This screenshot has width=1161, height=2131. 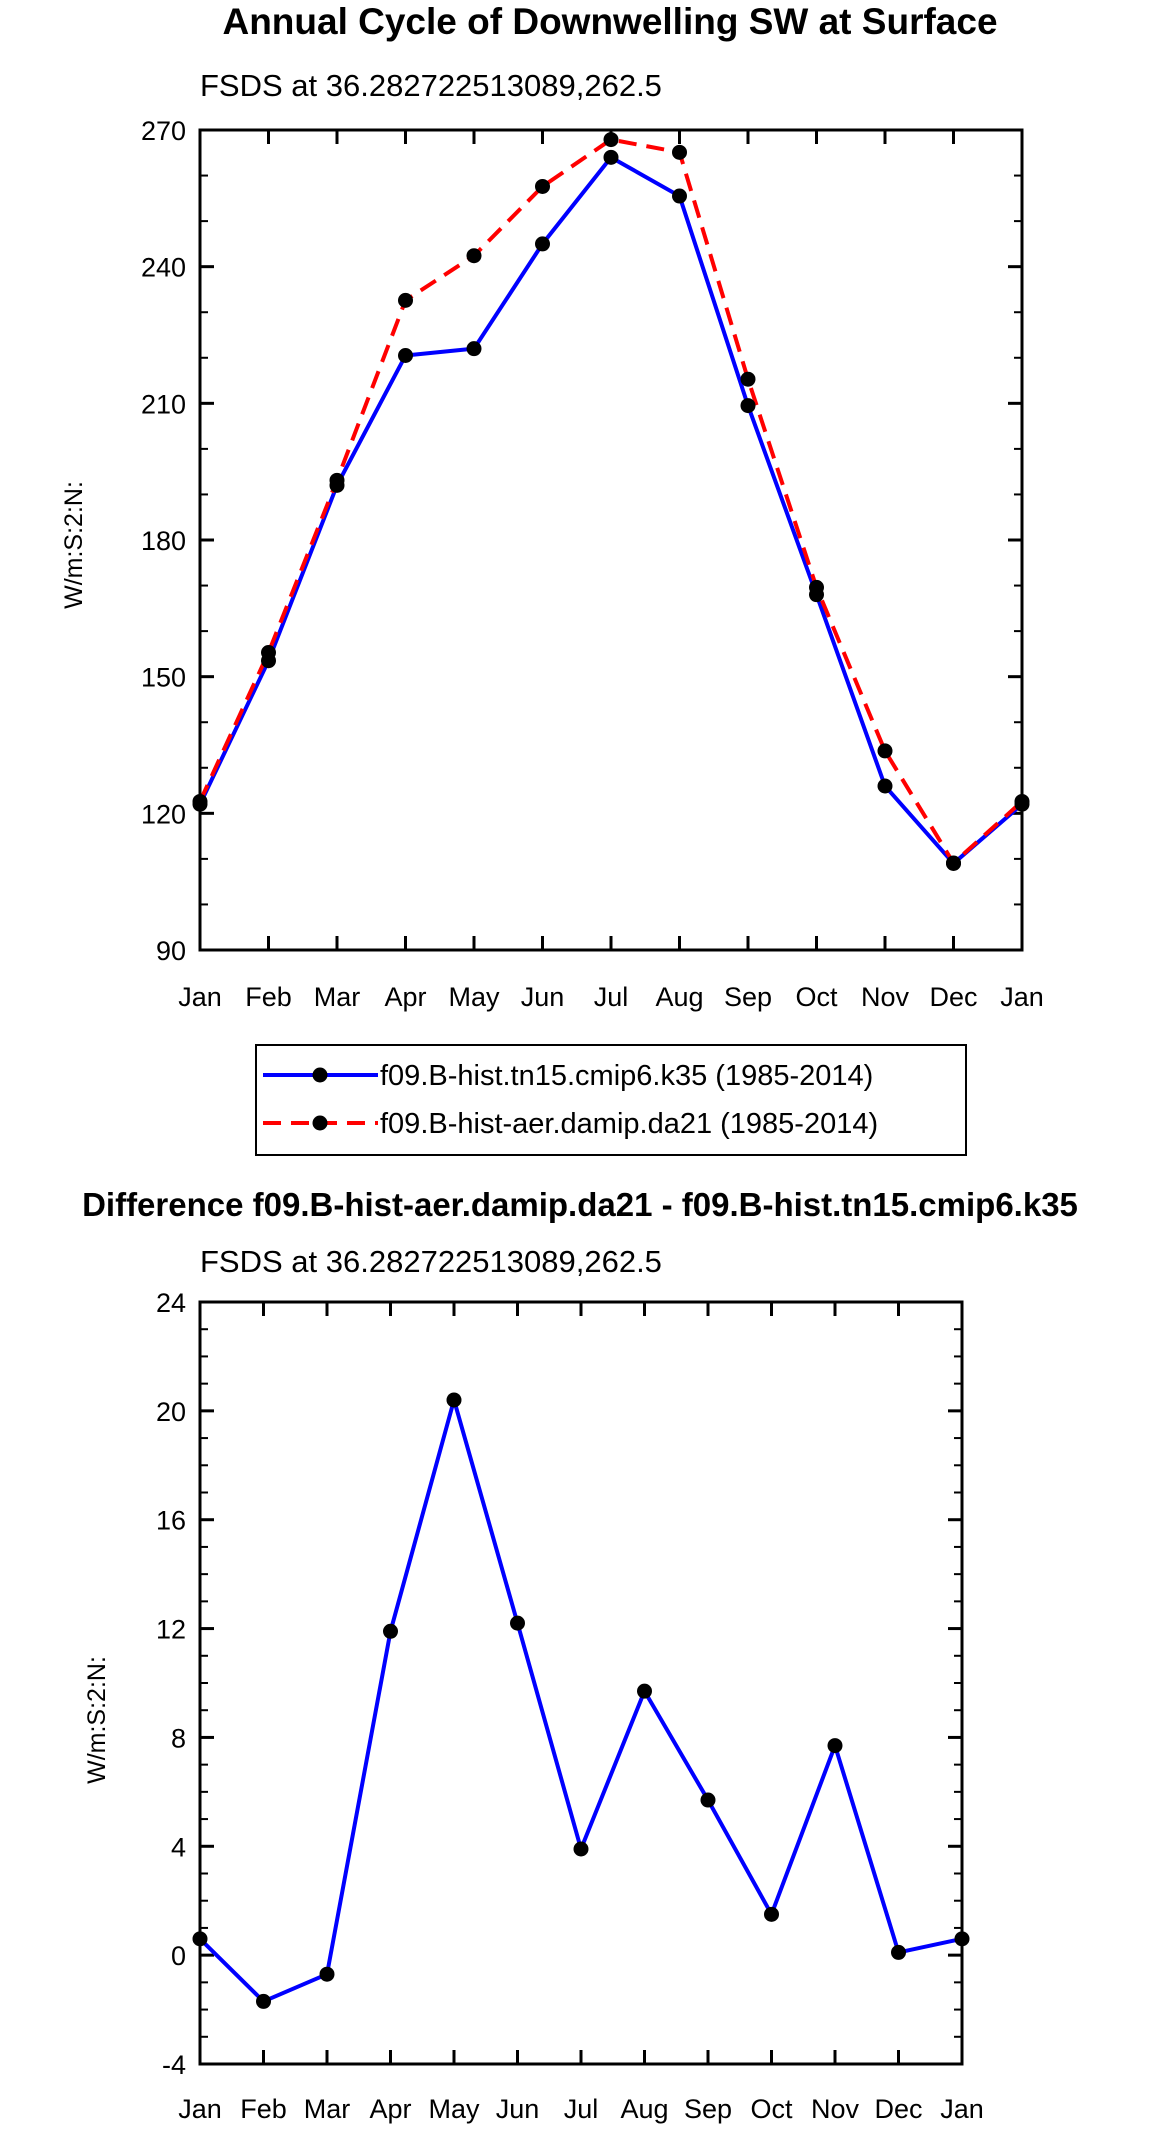 What do you see at coordinates (178, 1847) in the screenshot?
I see `y-tick-label: 4` at bounding box center [178, 1847].